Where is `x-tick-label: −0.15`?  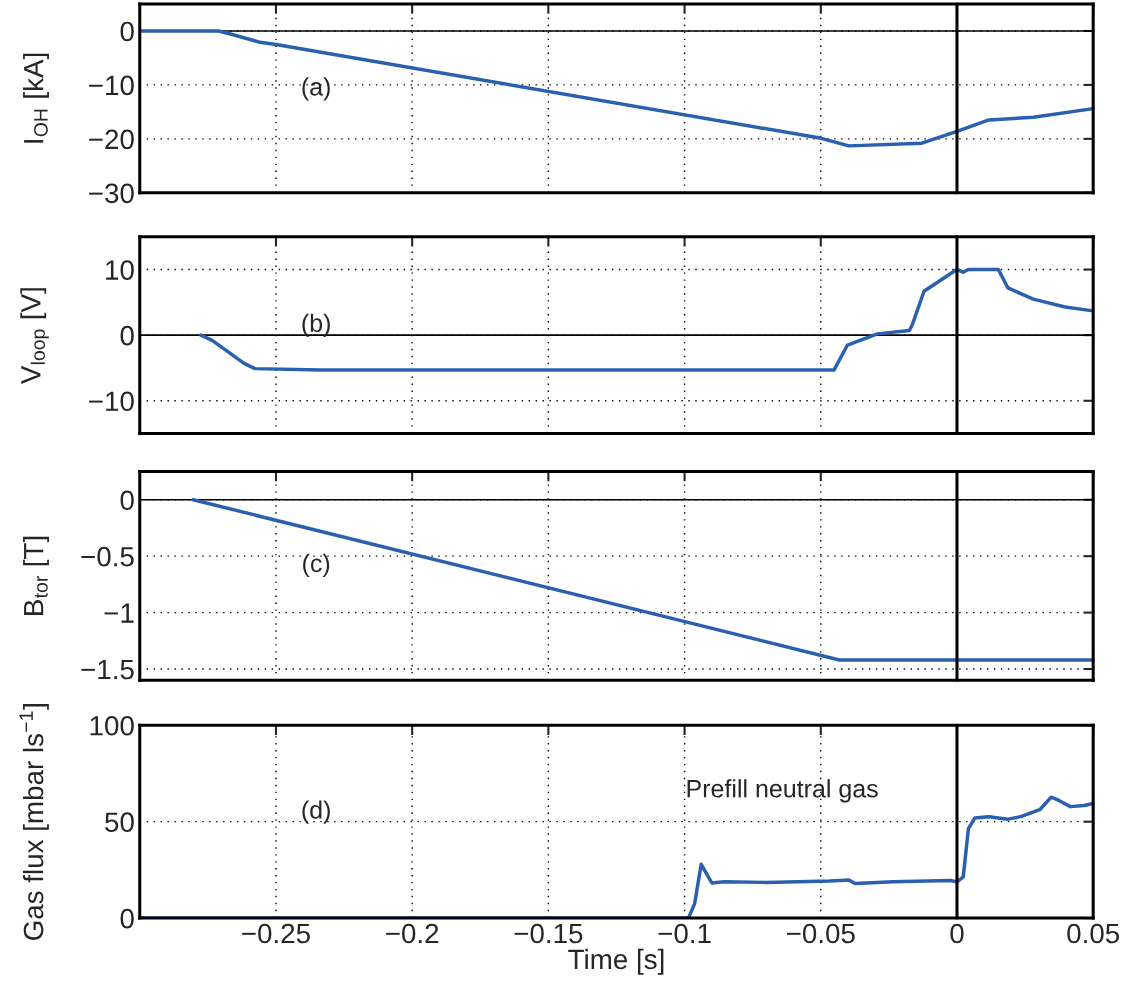
x-tick-label: −0.15 is located at coordinates (548, 933).